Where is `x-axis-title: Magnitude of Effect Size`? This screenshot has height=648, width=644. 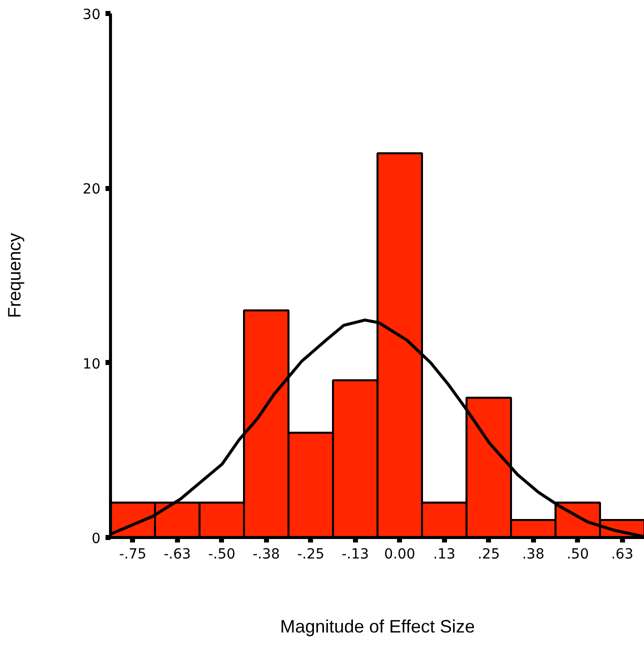
x-axis-title: Magnitude of Effect Size is located at coordinates (377, 626).